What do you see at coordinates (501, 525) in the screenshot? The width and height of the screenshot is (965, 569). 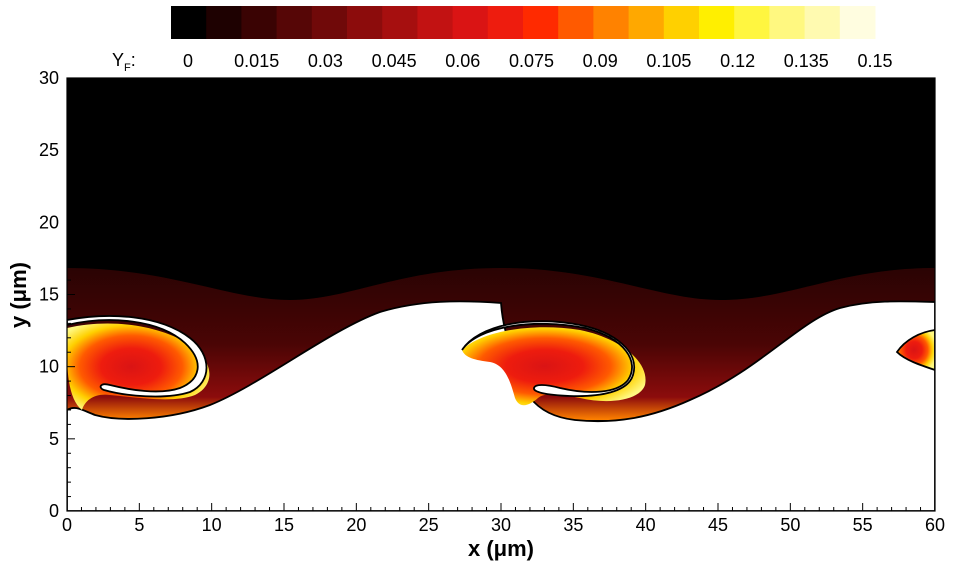 I see `x-tick-label: 30` at bounding box center [501, 525].